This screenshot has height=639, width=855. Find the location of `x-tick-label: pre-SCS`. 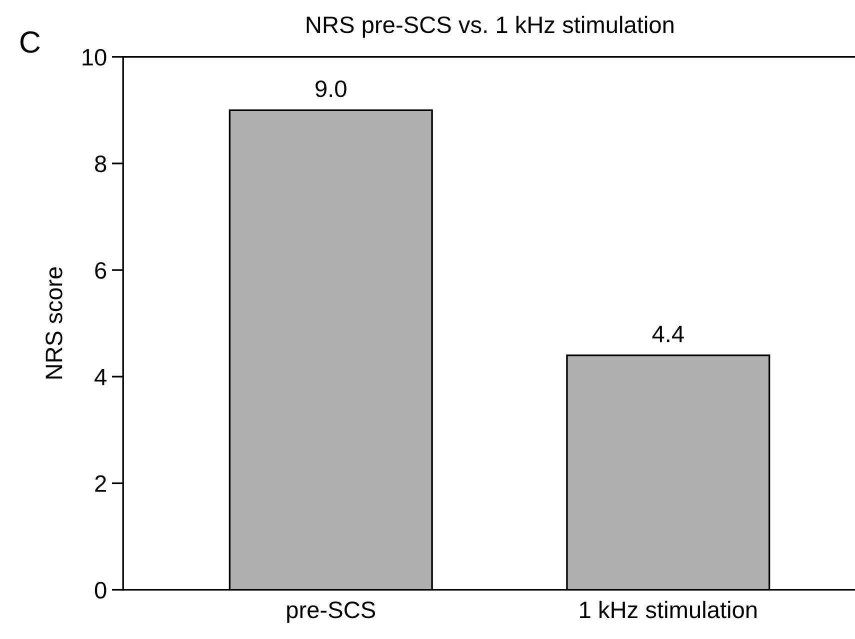

x-tick-label: pre-SCS is located at coordinates (331, 612).